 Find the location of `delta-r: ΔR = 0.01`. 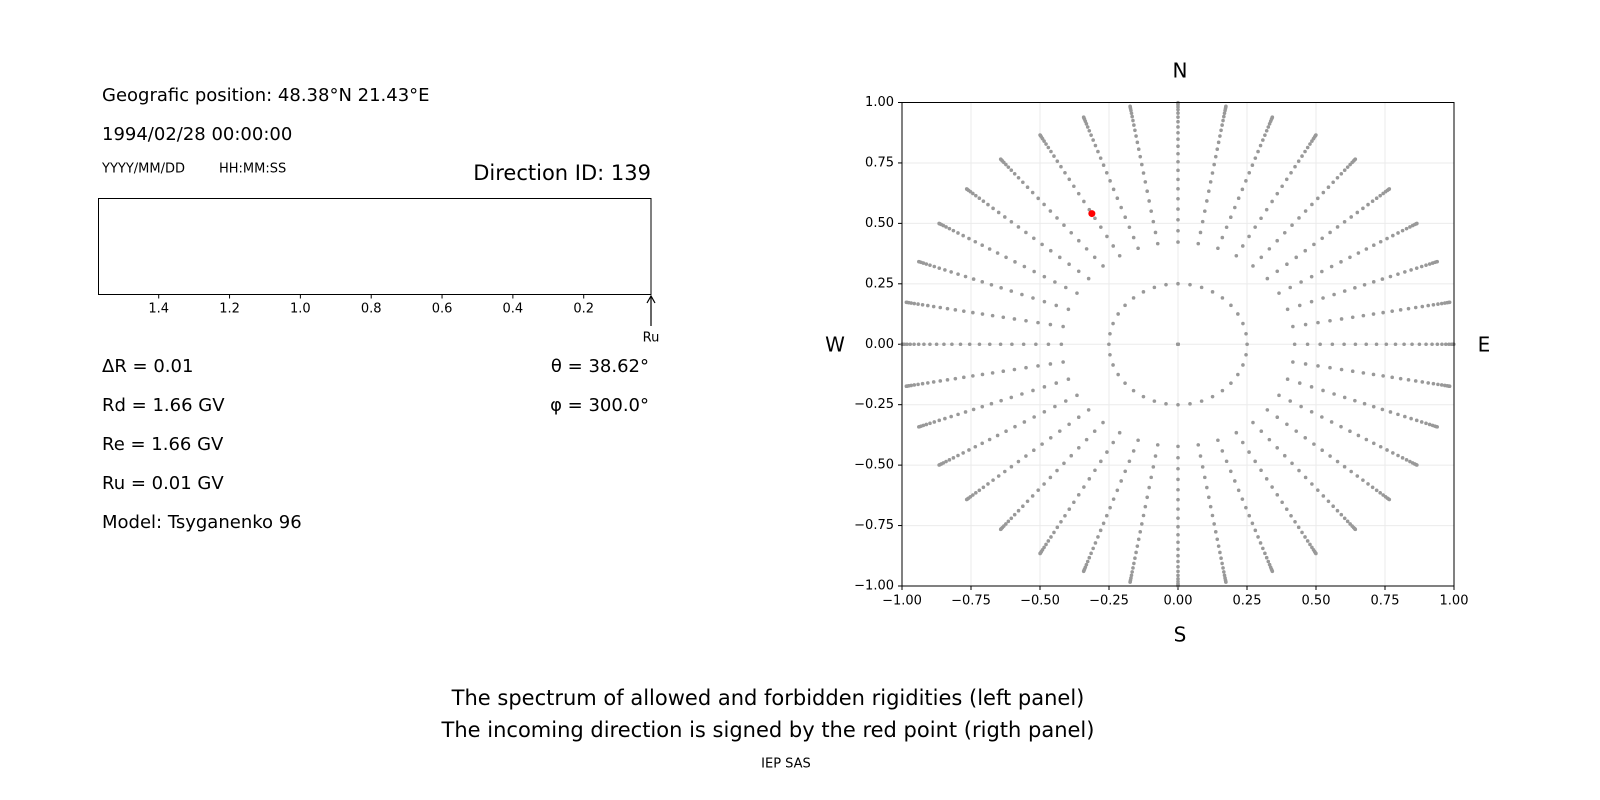

delta-r: ΔR = 0.01 is located at coordinates (147, 366).